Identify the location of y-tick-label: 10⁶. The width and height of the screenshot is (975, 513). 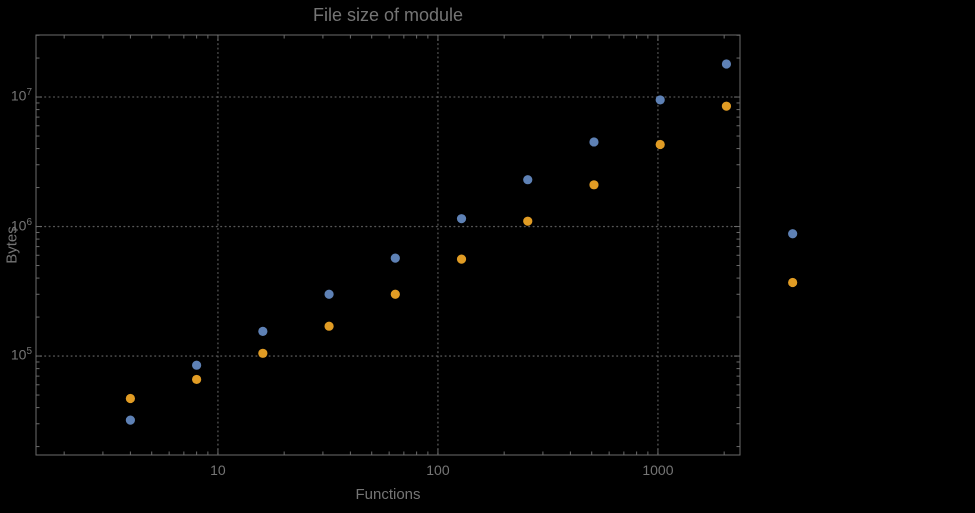
(21, 225).